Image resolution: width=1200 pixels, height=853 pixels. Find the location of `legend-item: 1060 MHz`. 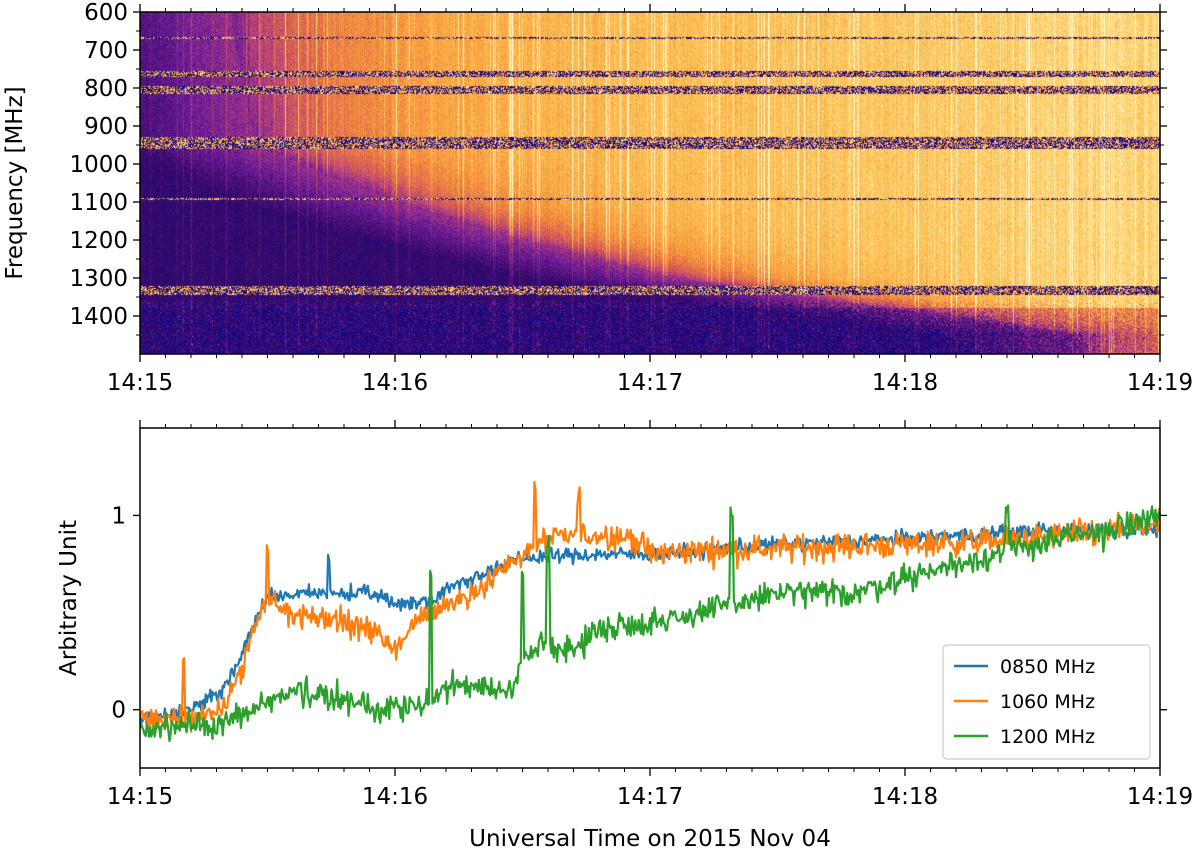

legend-item: 1060 MHz is located at coordinates (1024, 702).